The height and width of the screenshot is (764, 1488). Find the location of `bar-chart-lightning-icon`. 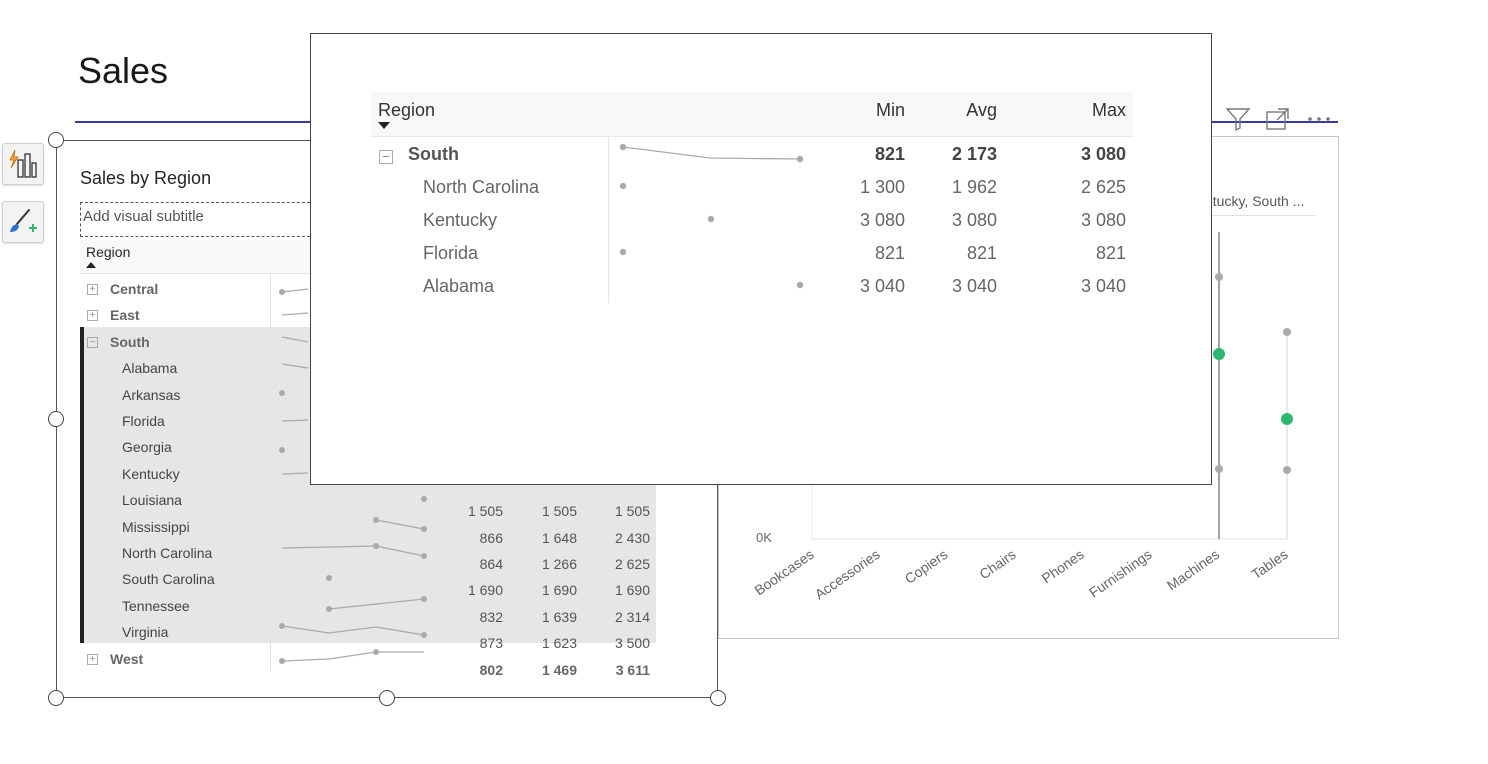

bar-chart-lightning-icon is located at coordinates (23, 163).